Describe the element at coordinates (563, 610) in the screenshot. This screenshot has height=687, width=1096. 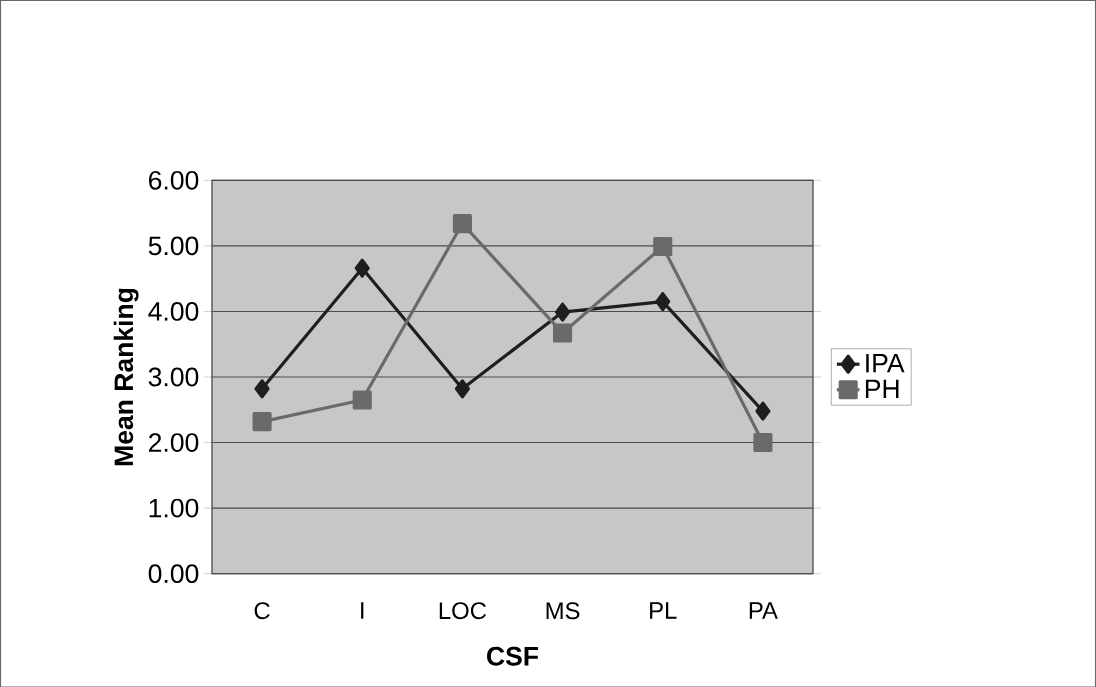
I see `x-tick-label: MS` at that location.